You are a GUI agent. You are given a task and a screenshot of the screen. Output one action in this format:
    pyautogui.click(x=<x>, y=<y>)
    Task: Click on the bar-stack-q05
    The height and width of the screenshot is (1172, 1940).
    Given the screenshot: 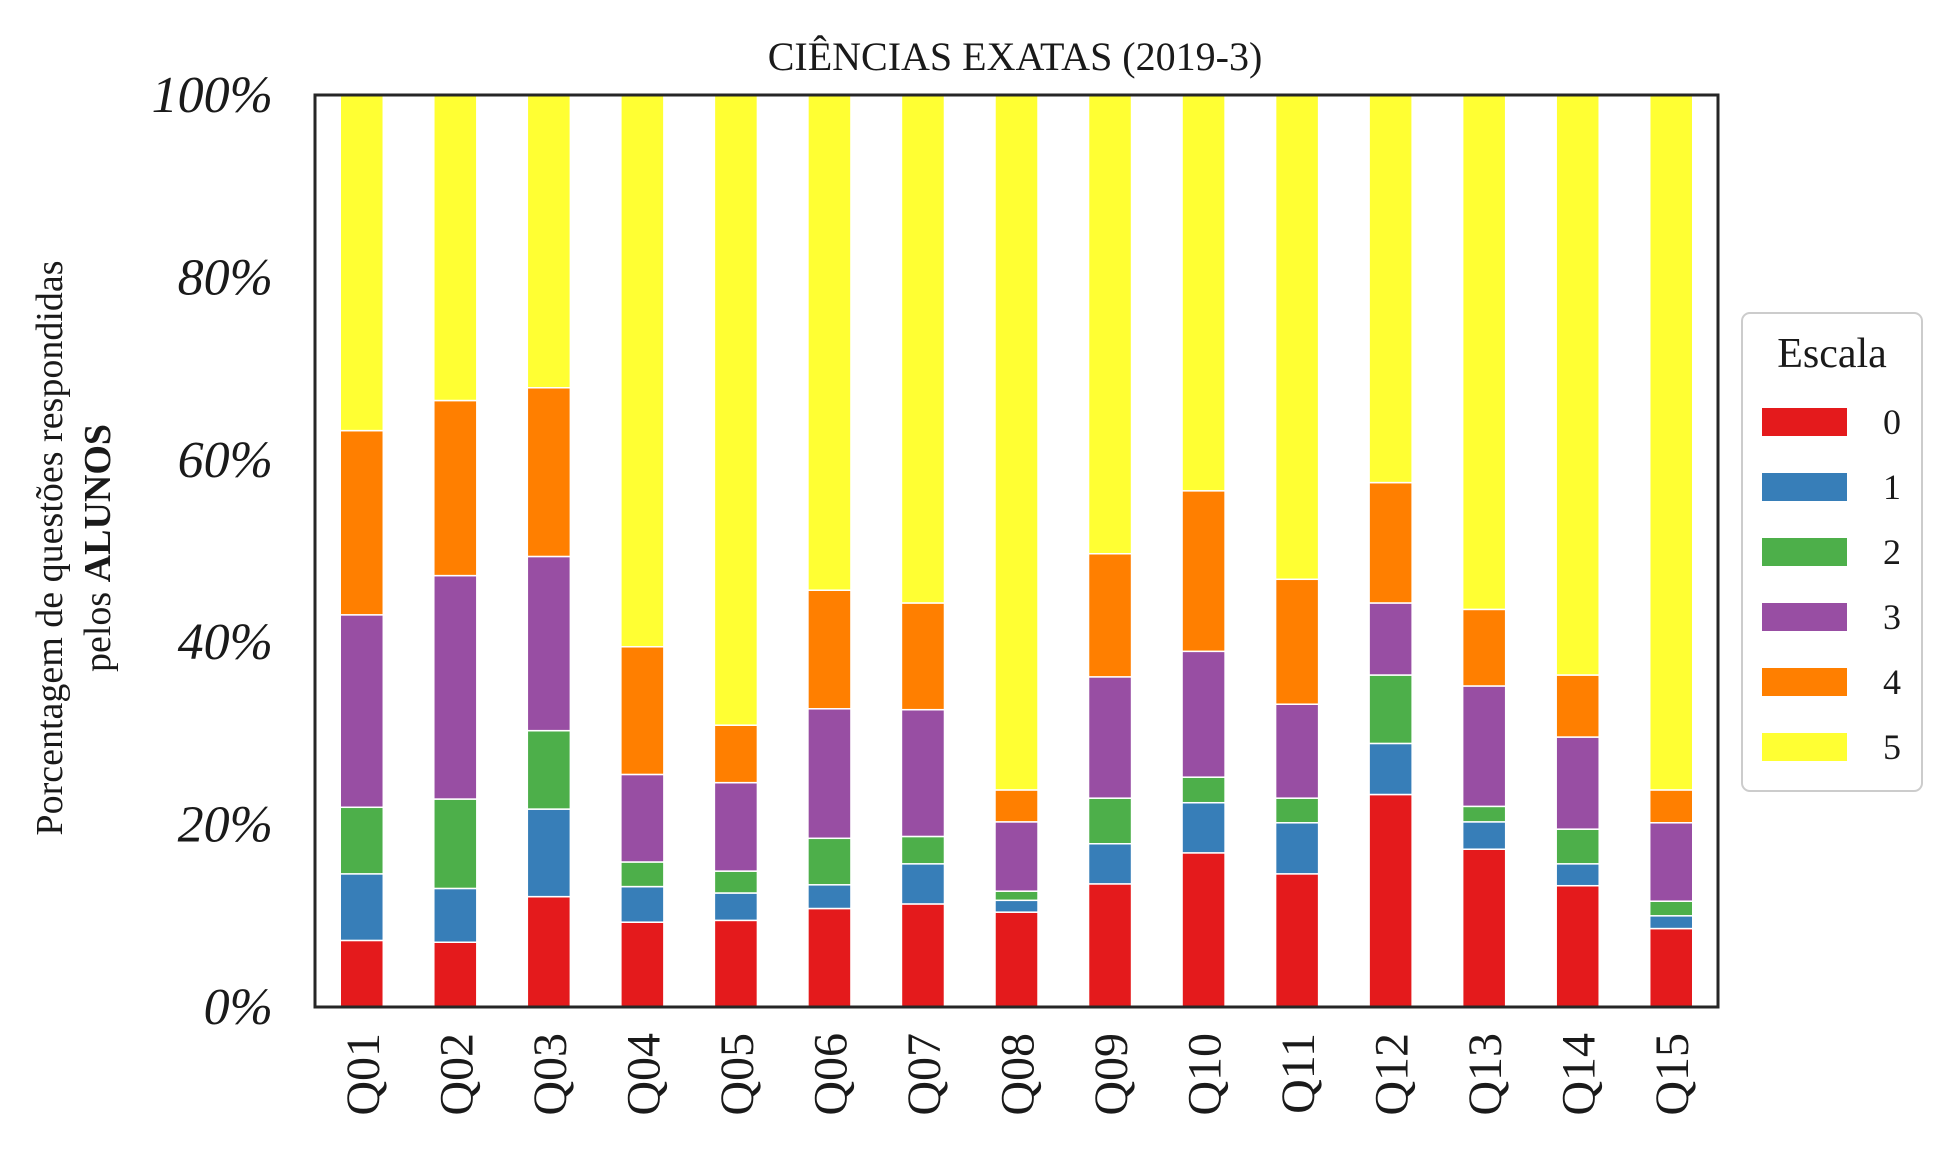 What is the action you would take?
    pyautogui.click(x=736, y=551)
    